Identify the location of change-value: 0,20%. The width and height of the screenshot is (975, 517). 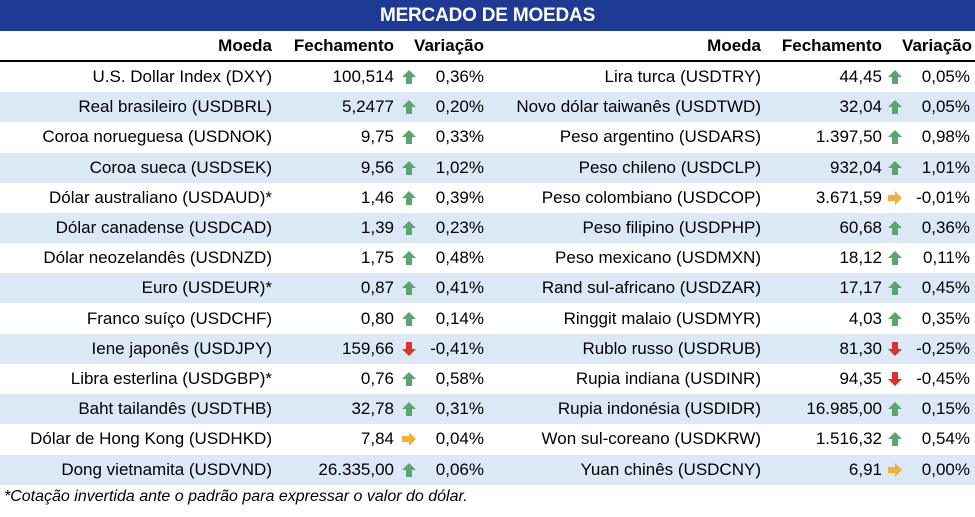
(459, 107).